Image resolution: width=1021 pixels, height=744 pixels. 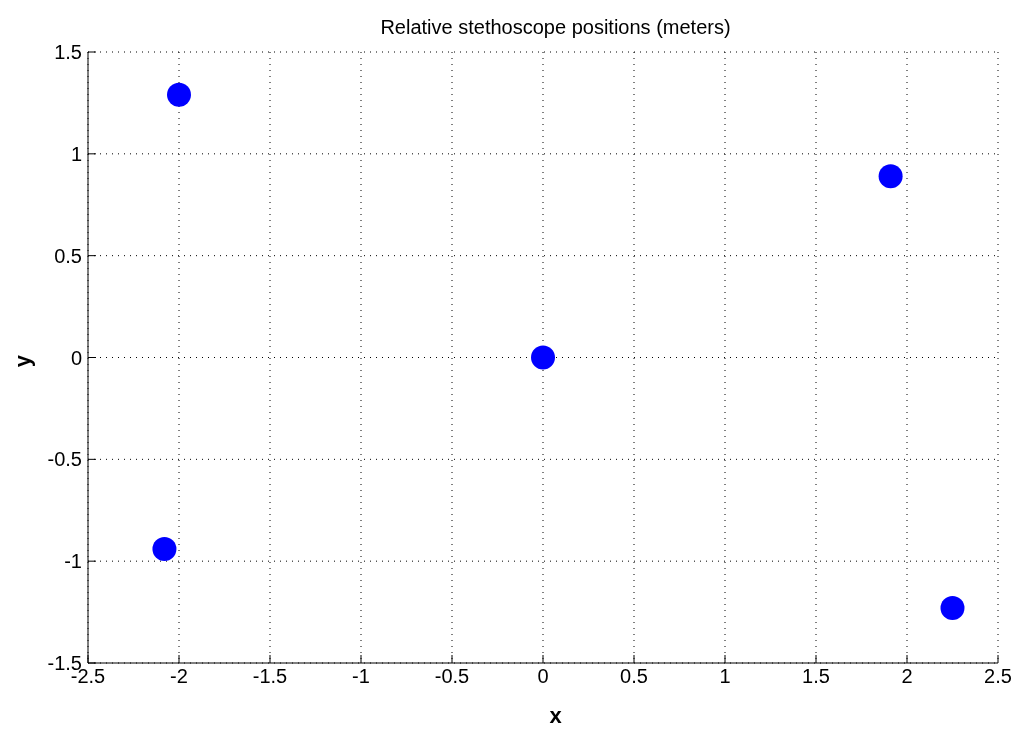 What do you see at coordinates (23, 361) in the screenshot?
I see `y-axis-title: y` at bounding box center [23, 361].